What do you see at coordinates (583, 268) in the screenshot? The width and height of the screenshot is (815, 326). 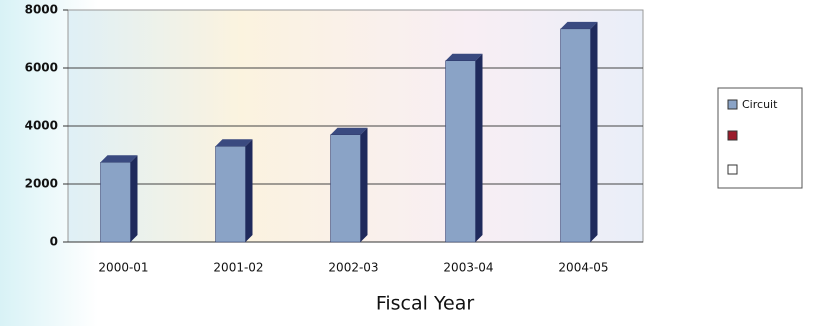 I see `x-tick-label: 2004-05` at bounding box center [583, 268].